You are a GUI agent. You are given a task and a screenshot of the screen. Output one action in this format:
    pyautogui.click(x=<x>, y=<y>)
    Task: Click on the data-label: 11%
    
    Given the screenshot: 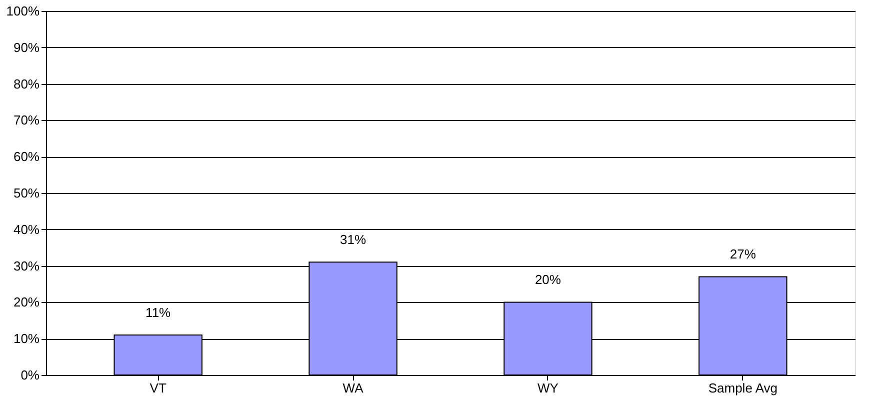 What is the action you would take?
    pyautogui.click(x=159, y=312)
    